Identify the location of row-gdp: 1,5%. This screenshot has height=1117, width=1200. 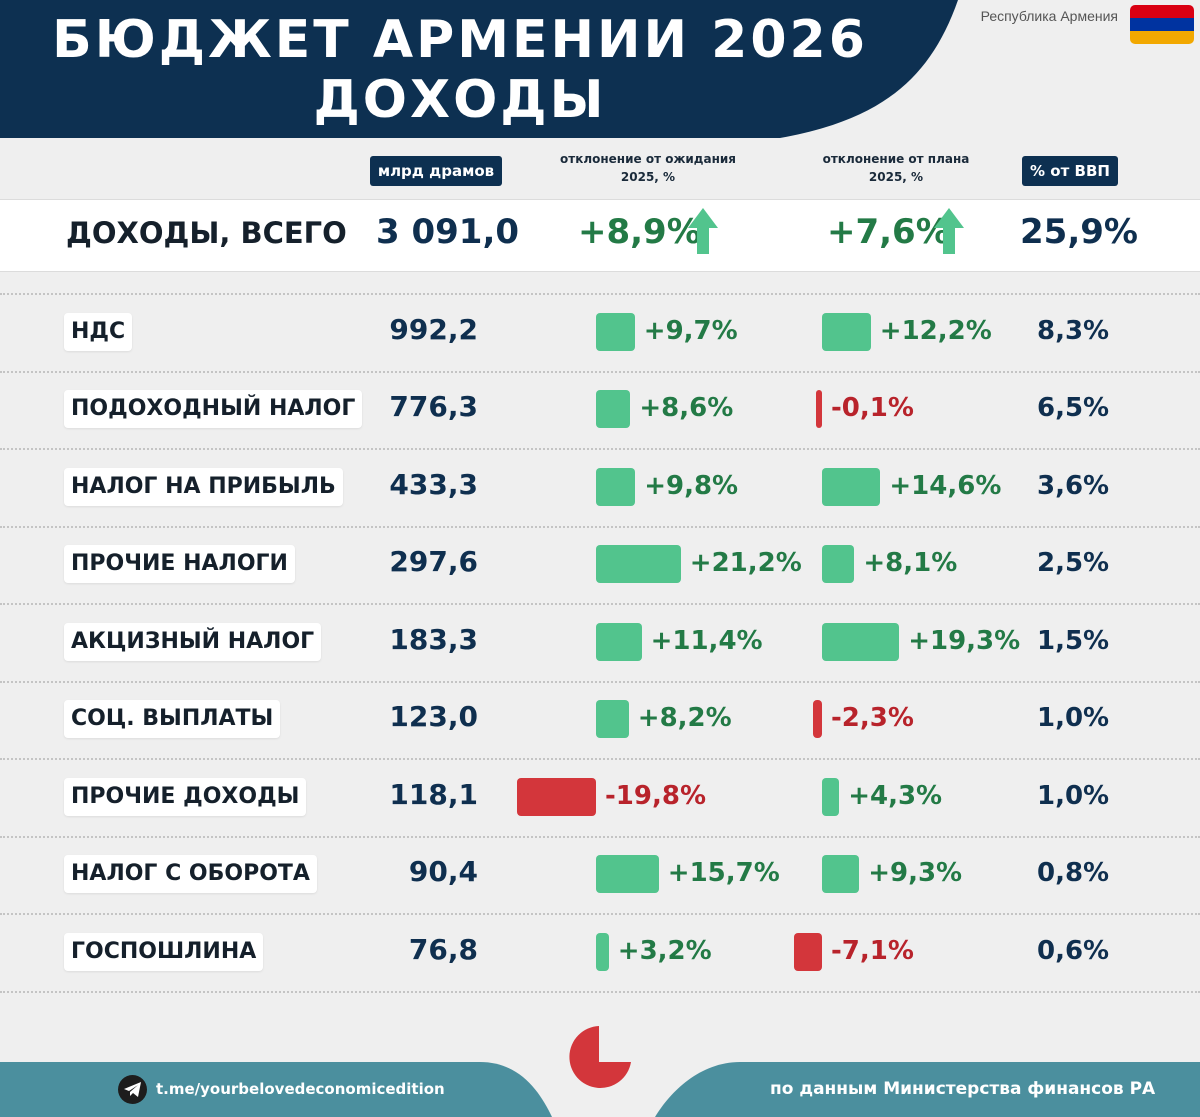
(1073, 640).